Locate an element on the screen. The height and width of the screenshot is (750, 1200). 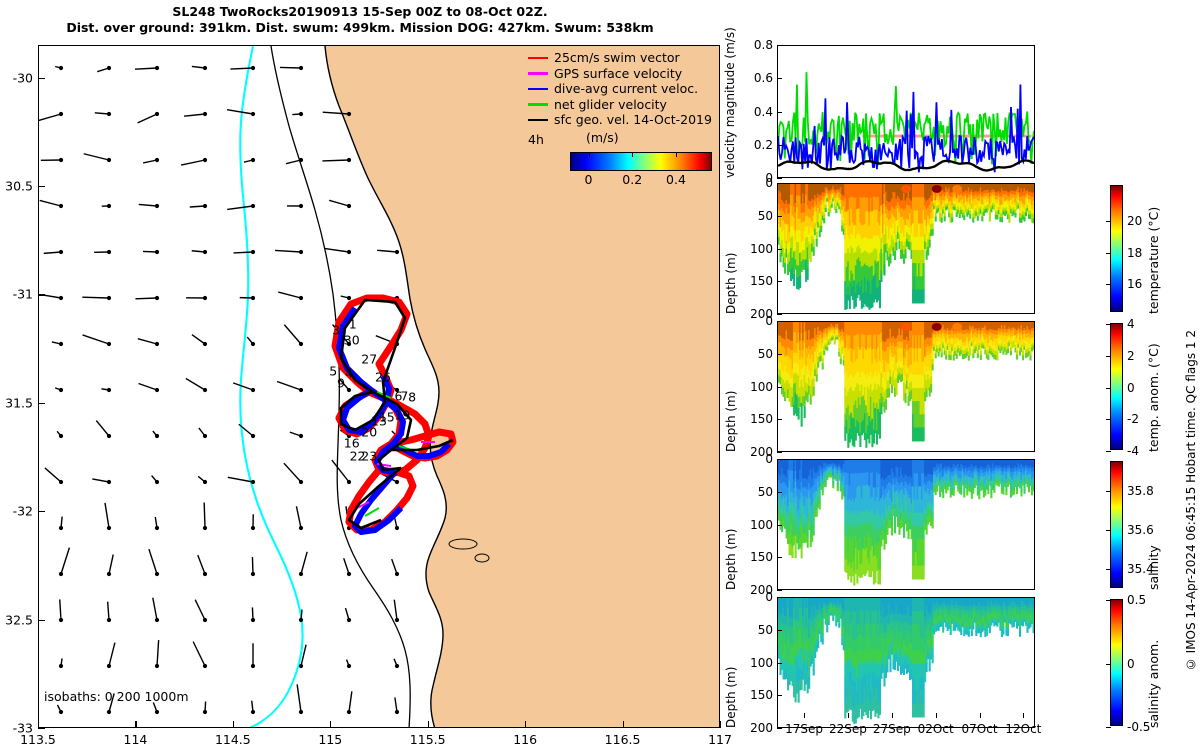
velocity-magnitude-plot is located at coordinates (906, 111).